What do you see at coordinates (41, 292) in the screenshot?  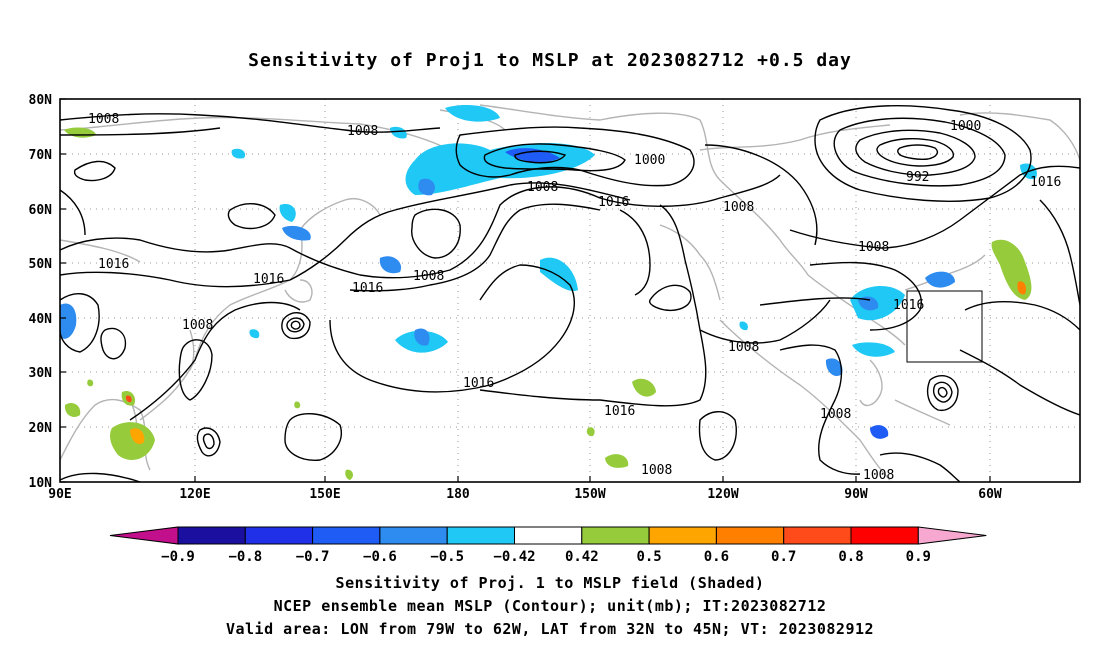 I see `latitude-labels: 80N 70N 60N 50N 40N 30N 20N 10N` at bounding box center [41, 292].